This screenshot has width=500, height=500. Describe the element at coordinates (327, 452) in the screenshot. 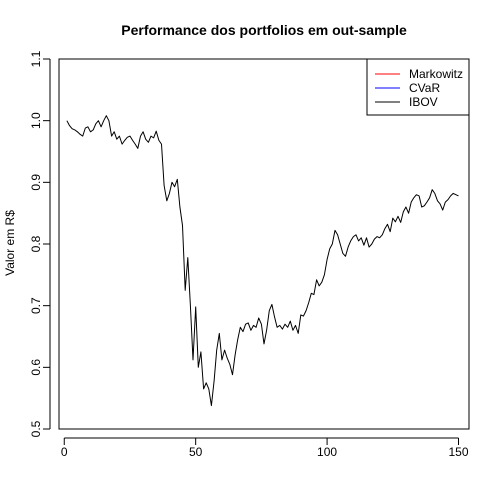

I see `x-tick-label: 100` at that location.